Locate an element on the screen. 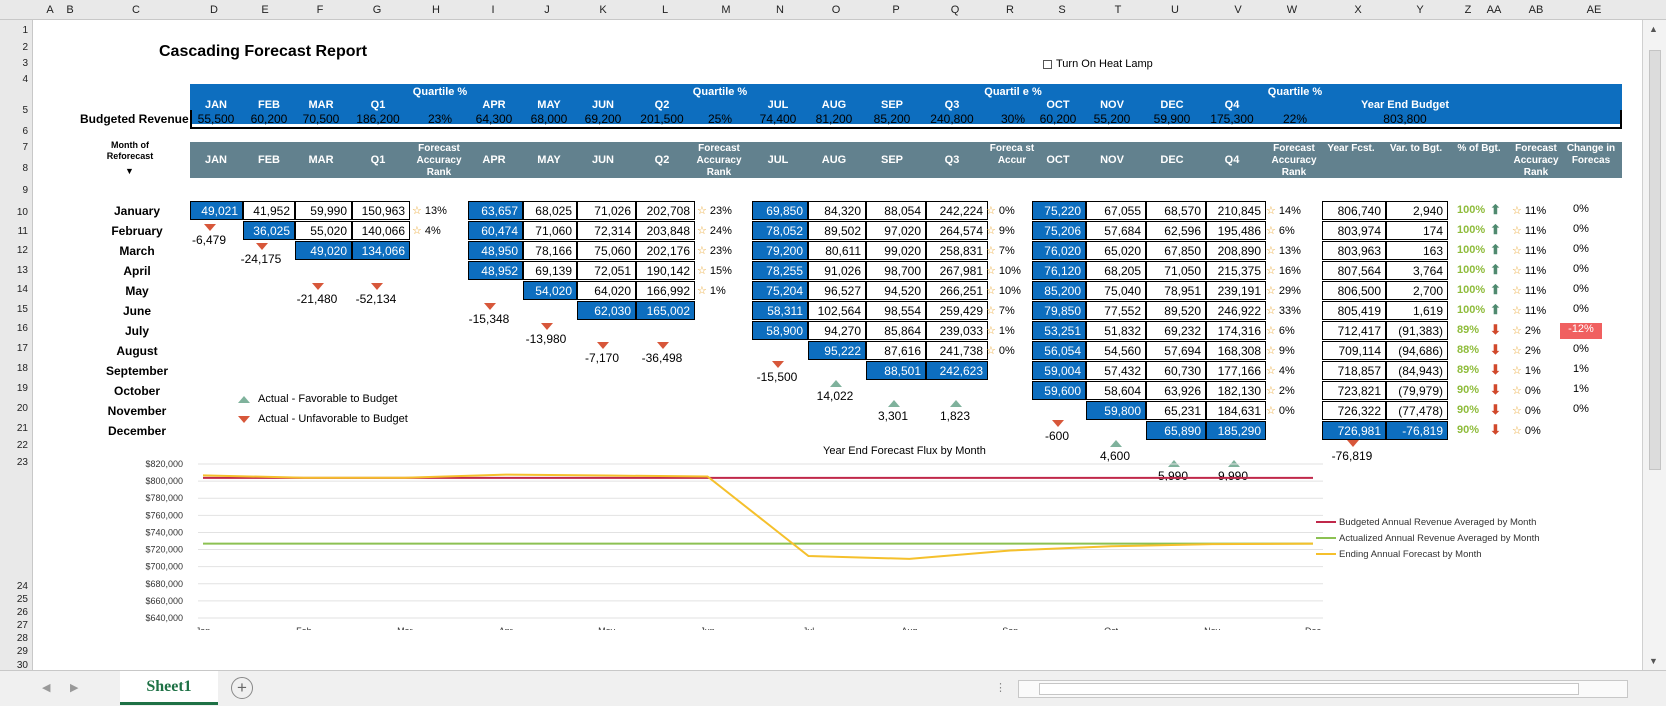 The image size is (1666, 706). row-header: 26 is located at coordinates (22, 612).